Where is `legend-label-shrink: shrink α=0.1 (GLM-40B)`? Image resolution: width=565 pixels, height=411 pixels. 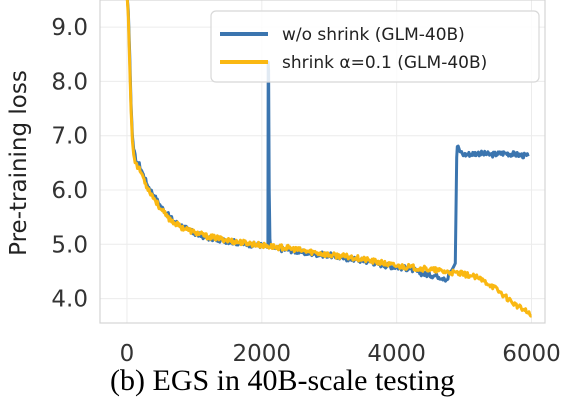 legend-label-shrink: shrink α=0.1 (GLM-40B) is located at coordinates (384, 63).